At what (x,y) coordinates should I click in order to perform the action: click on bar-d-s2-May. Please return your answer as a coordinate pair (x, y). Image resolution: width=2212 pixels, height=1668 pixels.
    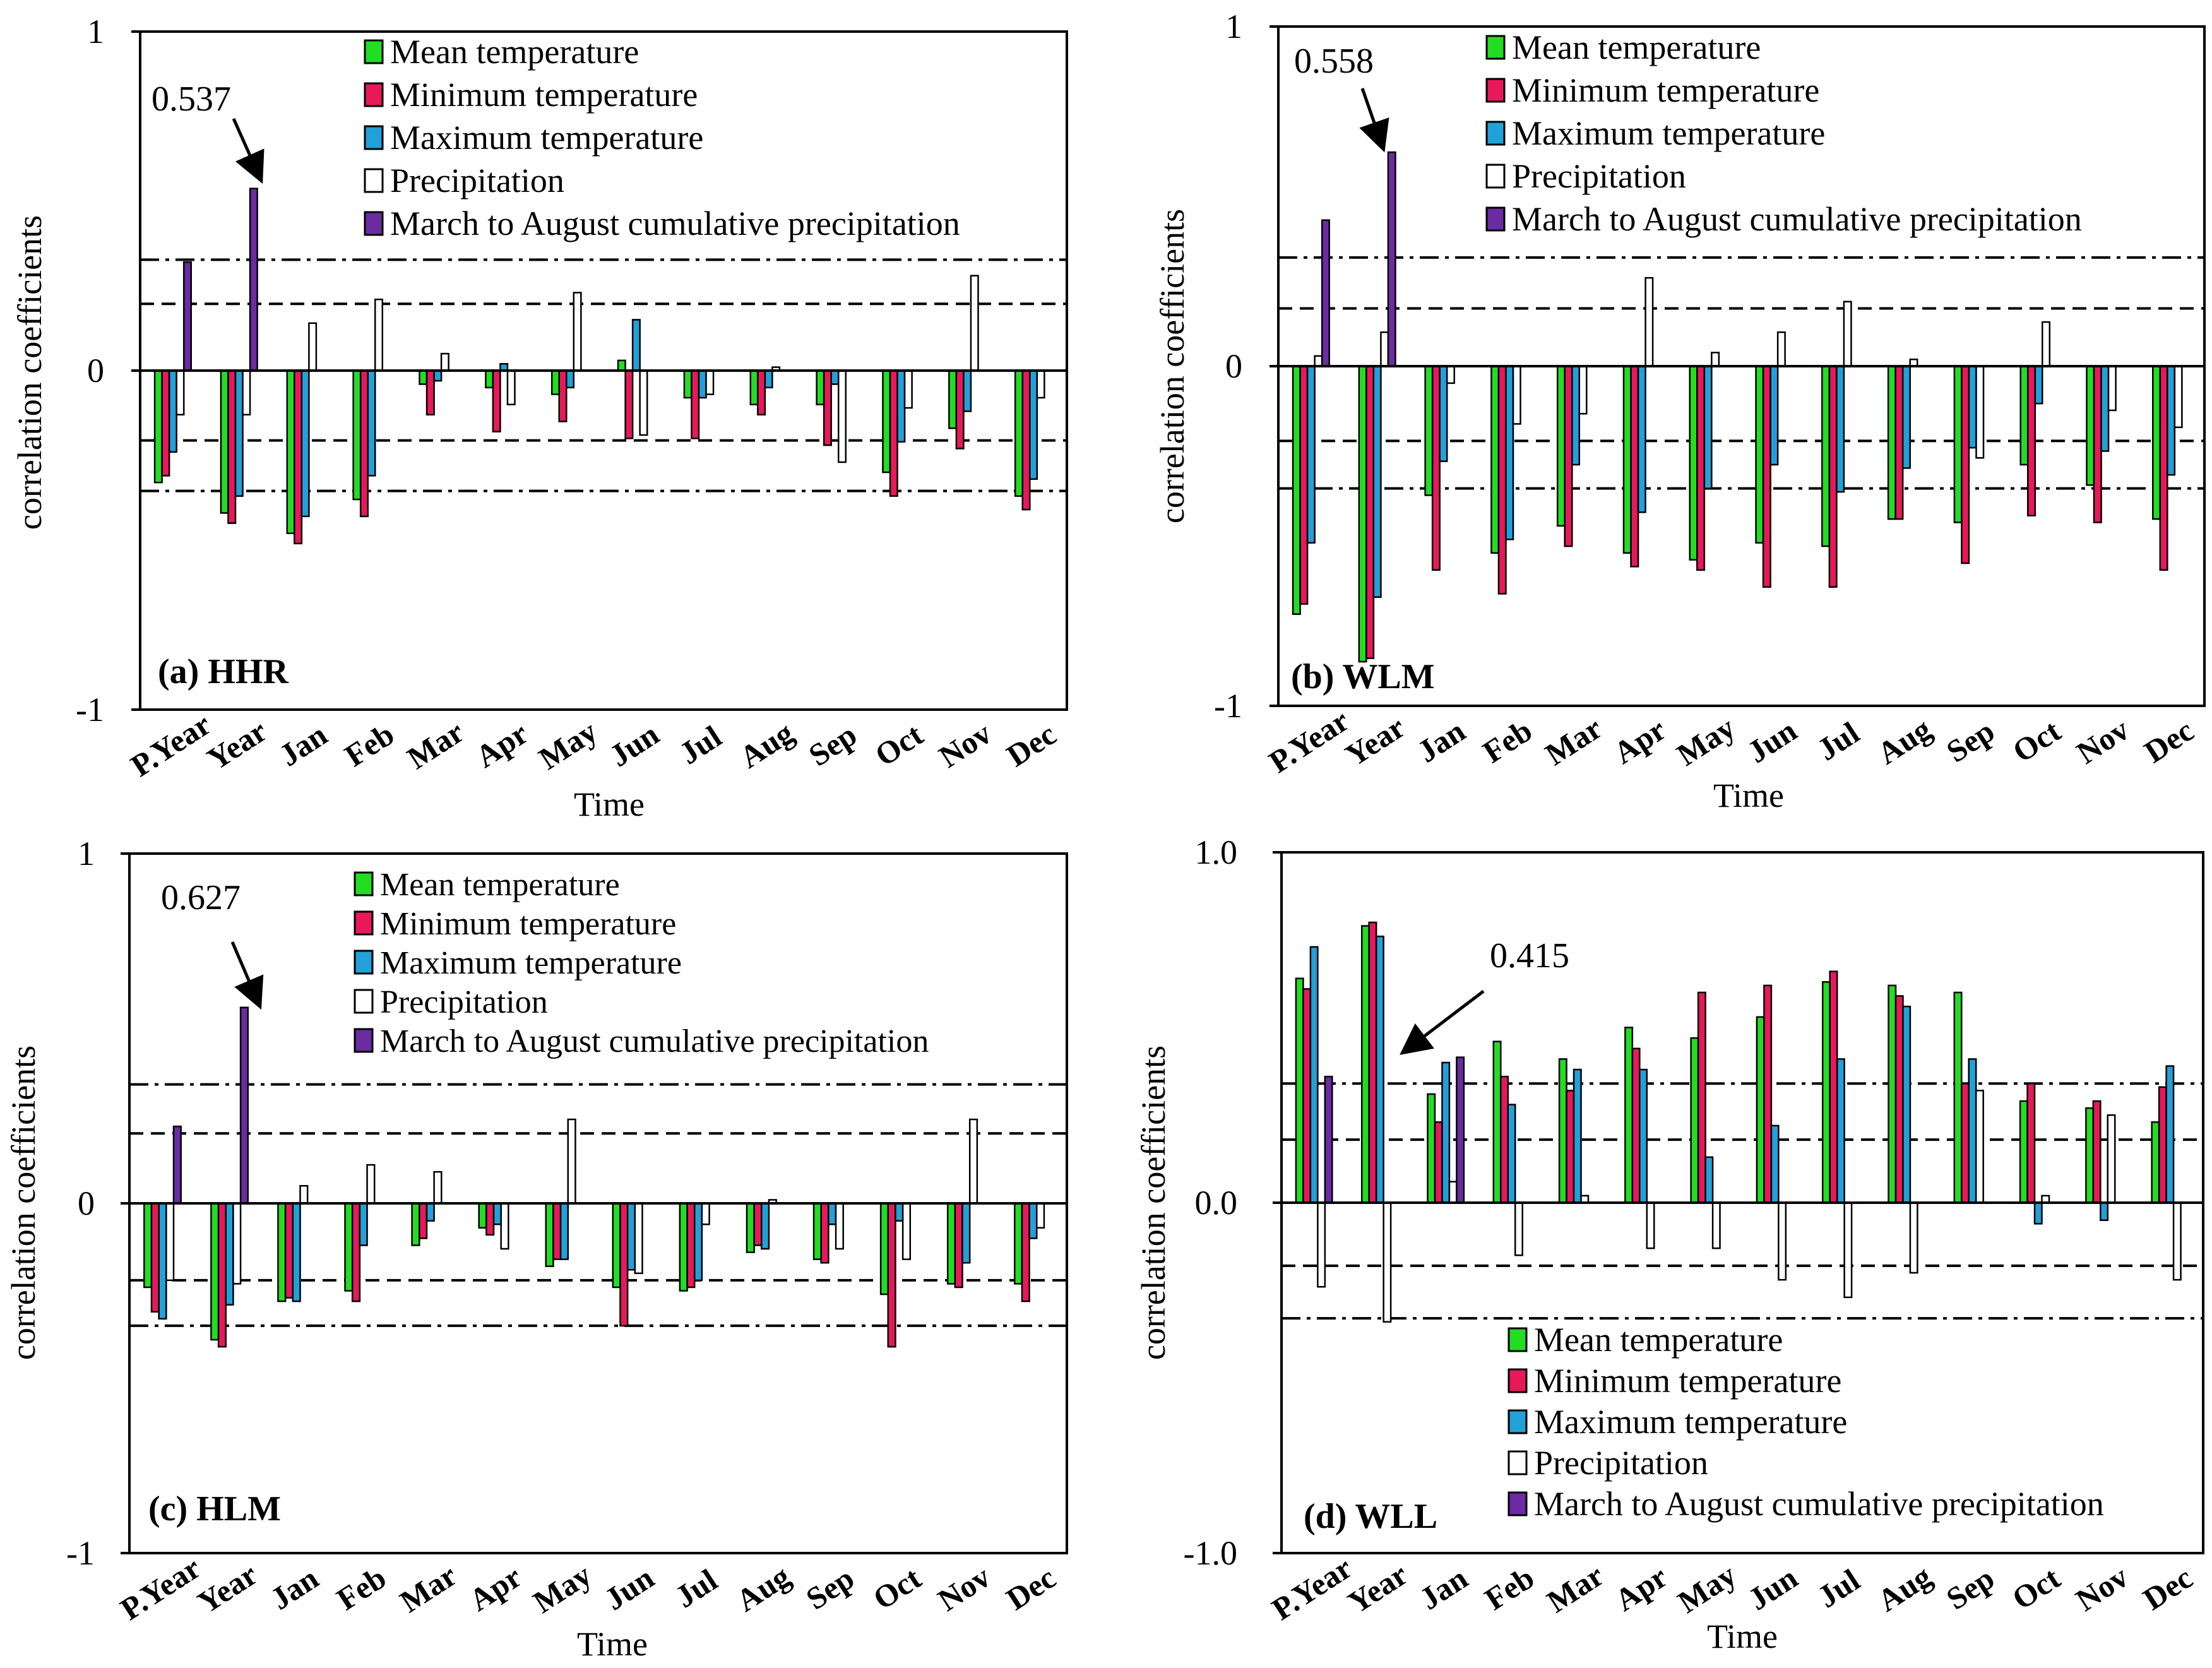
    Looking at the image, I should click on (1709, 1180).